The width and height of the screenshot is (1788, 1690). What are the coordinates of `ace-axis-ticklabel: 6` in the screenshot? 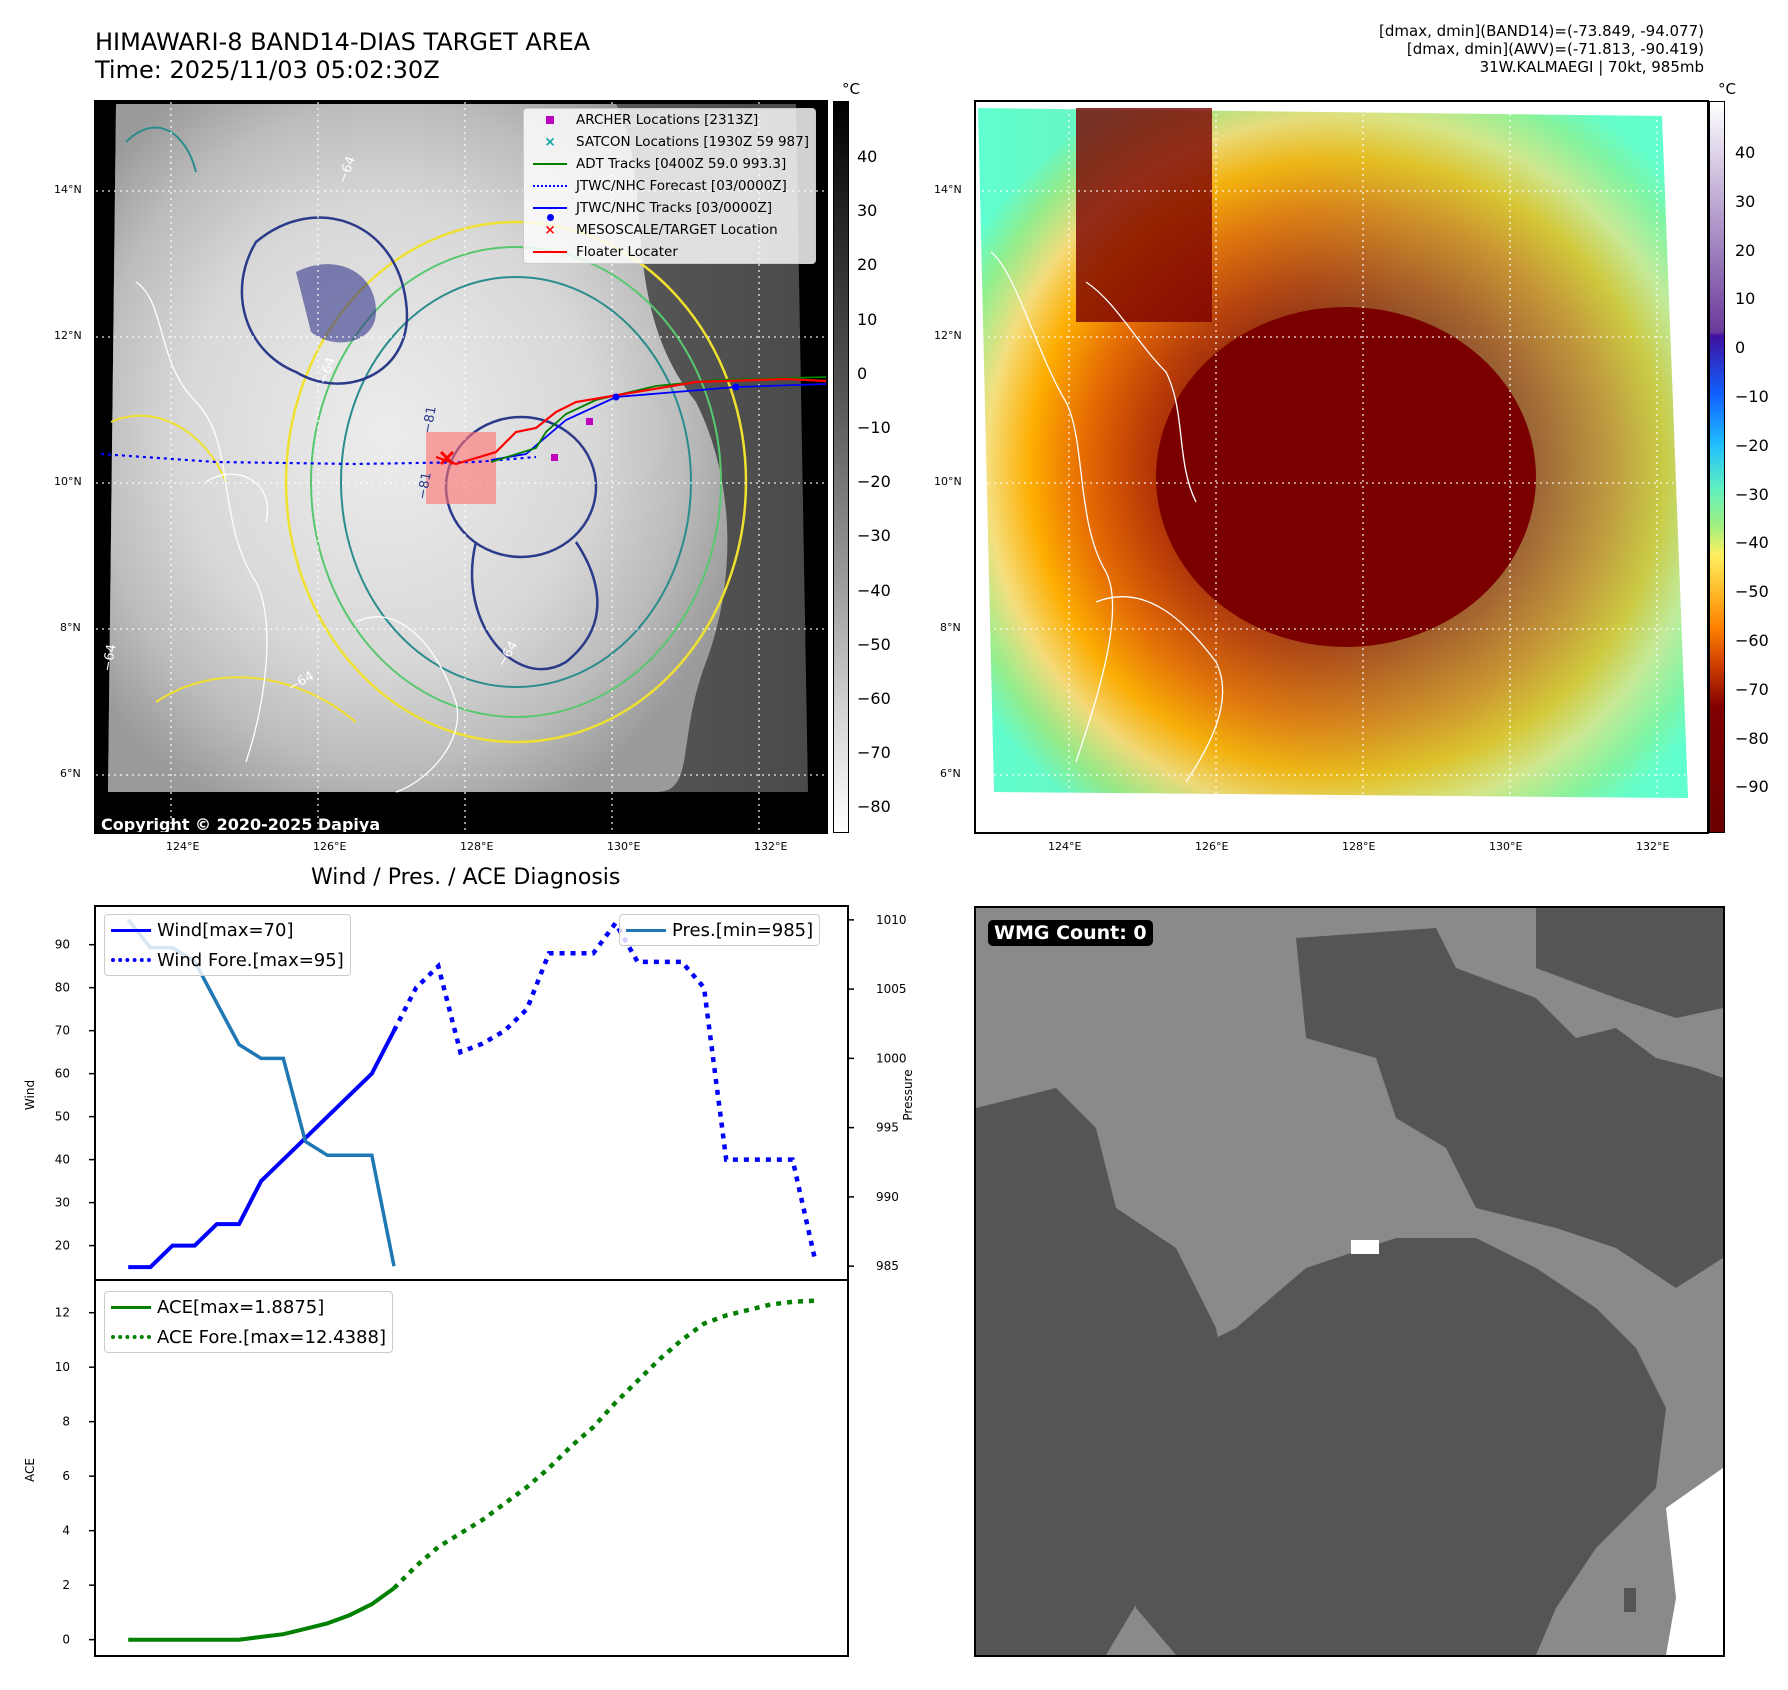 It's located at (66, 1476).